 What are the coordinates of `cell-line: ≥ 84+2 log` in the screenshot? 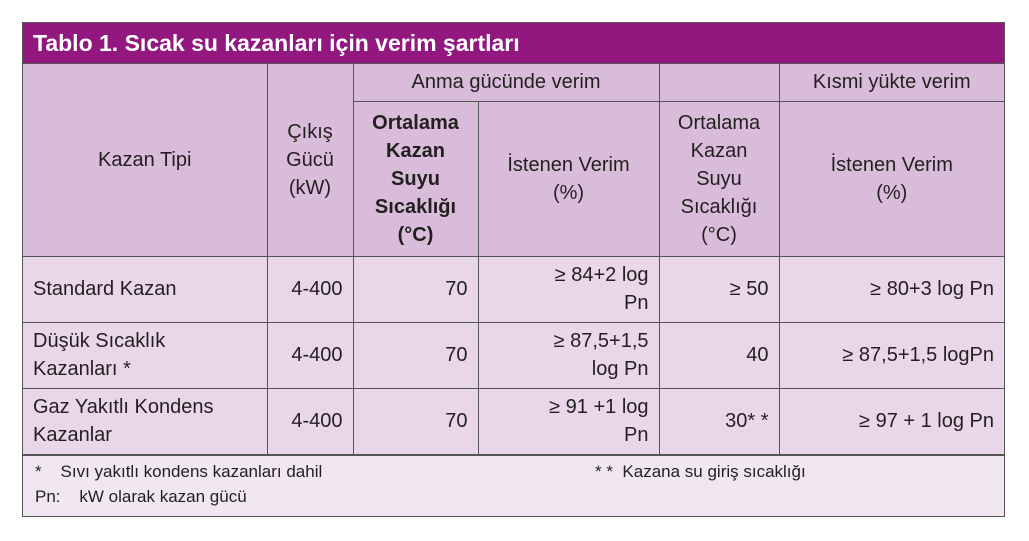 It's located at (601, 275).